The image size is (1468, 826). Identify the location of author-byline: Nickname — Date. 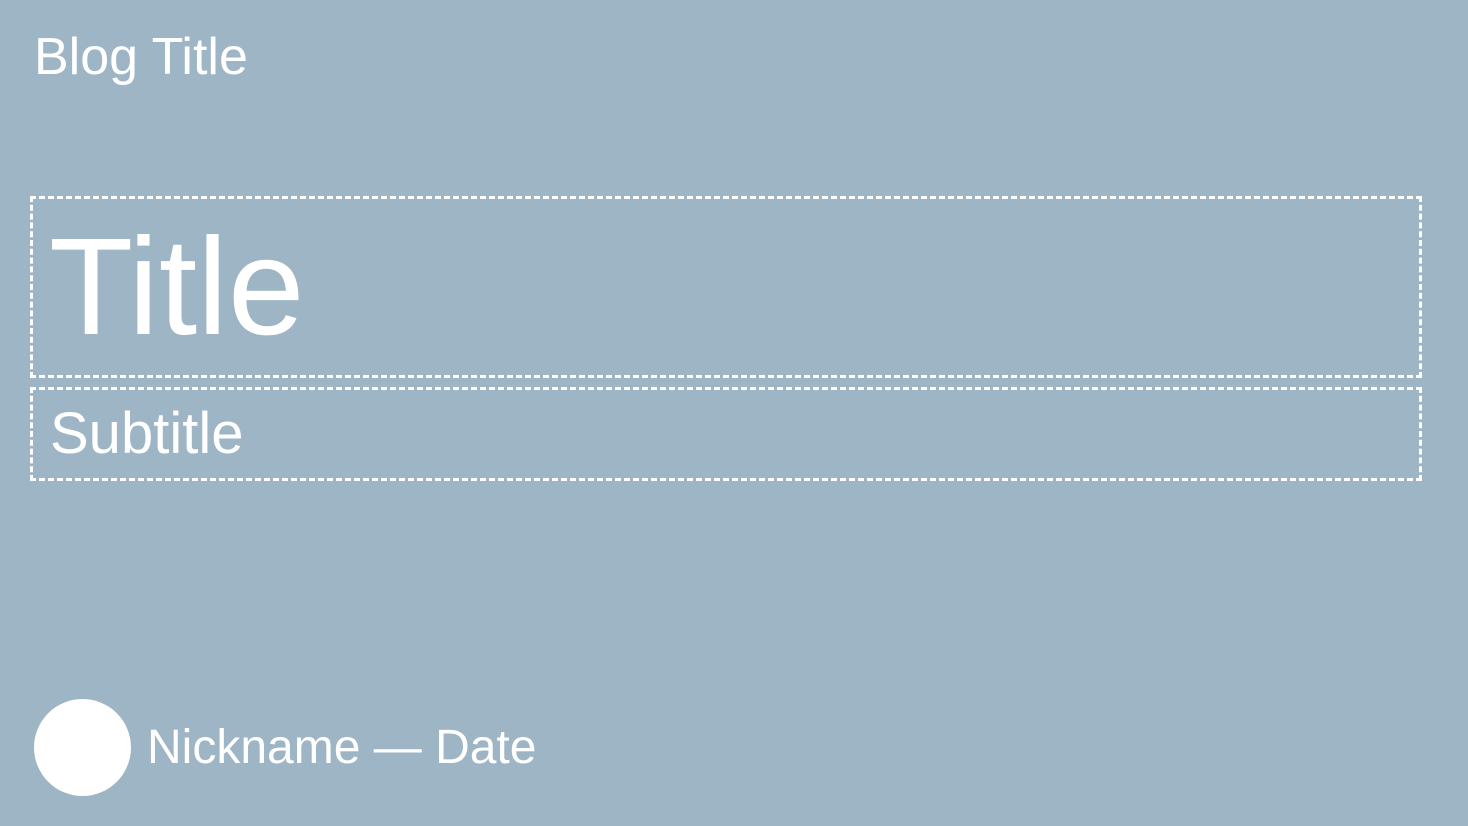
(285, 747).